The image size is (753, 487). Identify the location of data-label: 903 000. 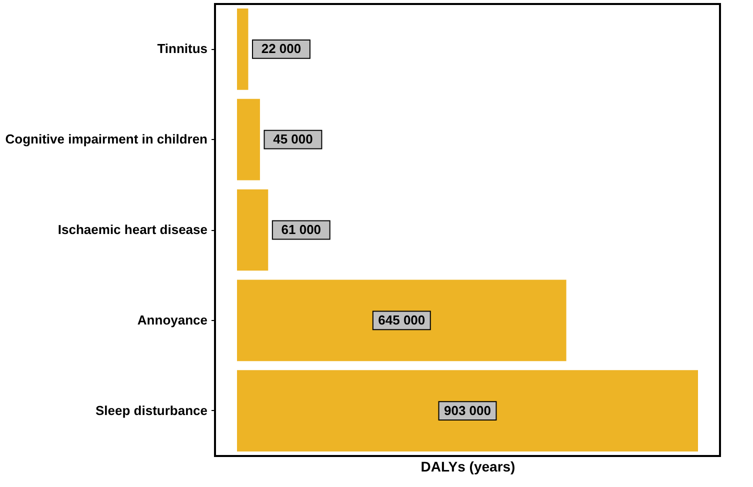
(467, 410).